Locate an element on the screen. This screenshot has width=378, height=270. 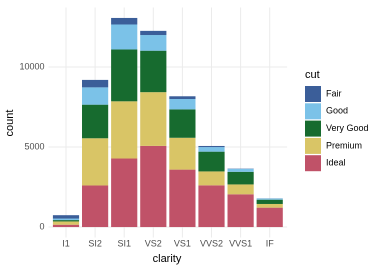
x-tick-label: VS1 is located at coordinates (182, 243).